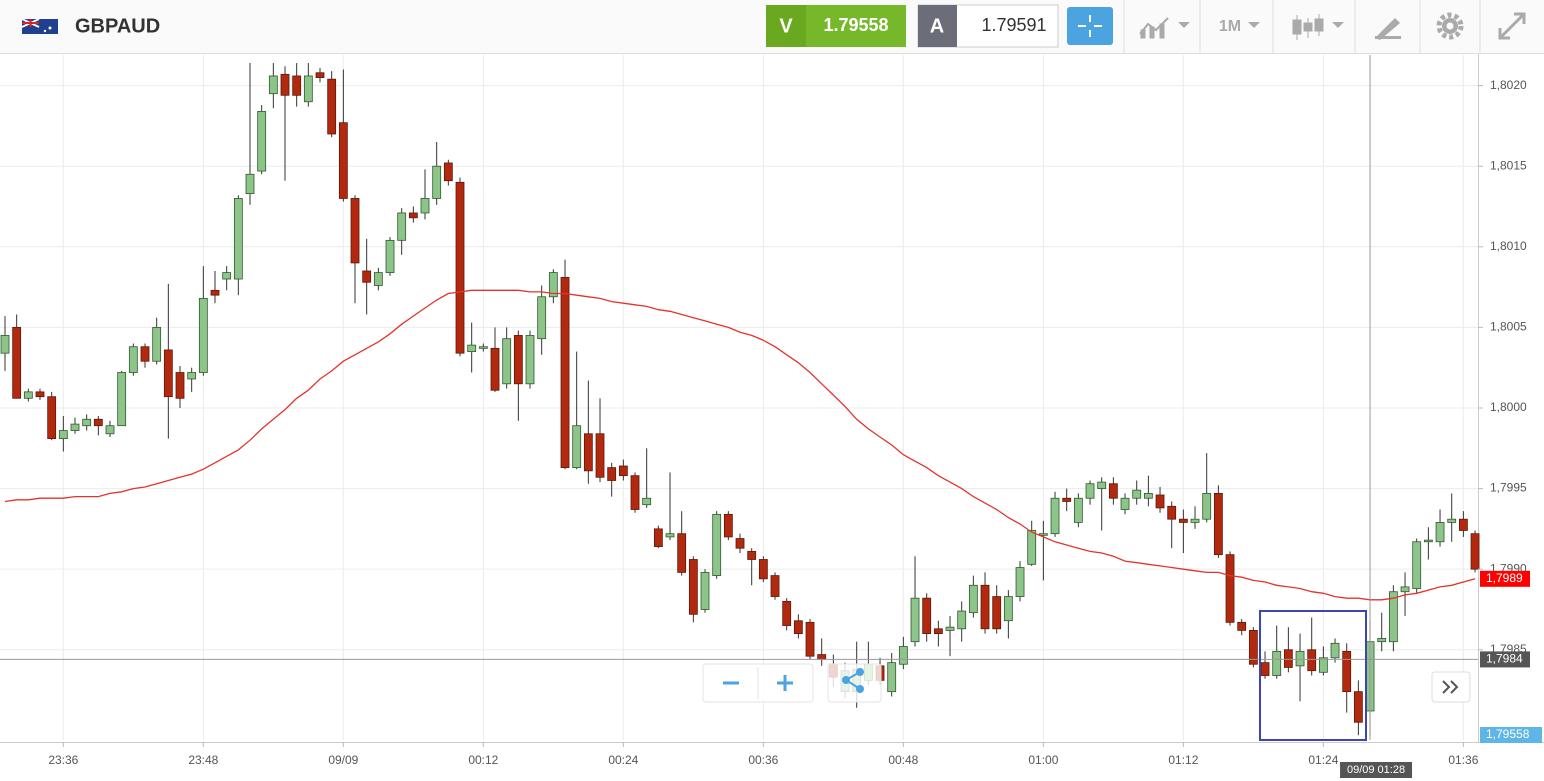 The image size is (1544, 781). I want to click on x-tick-label: 00:24, so click(623, 760).